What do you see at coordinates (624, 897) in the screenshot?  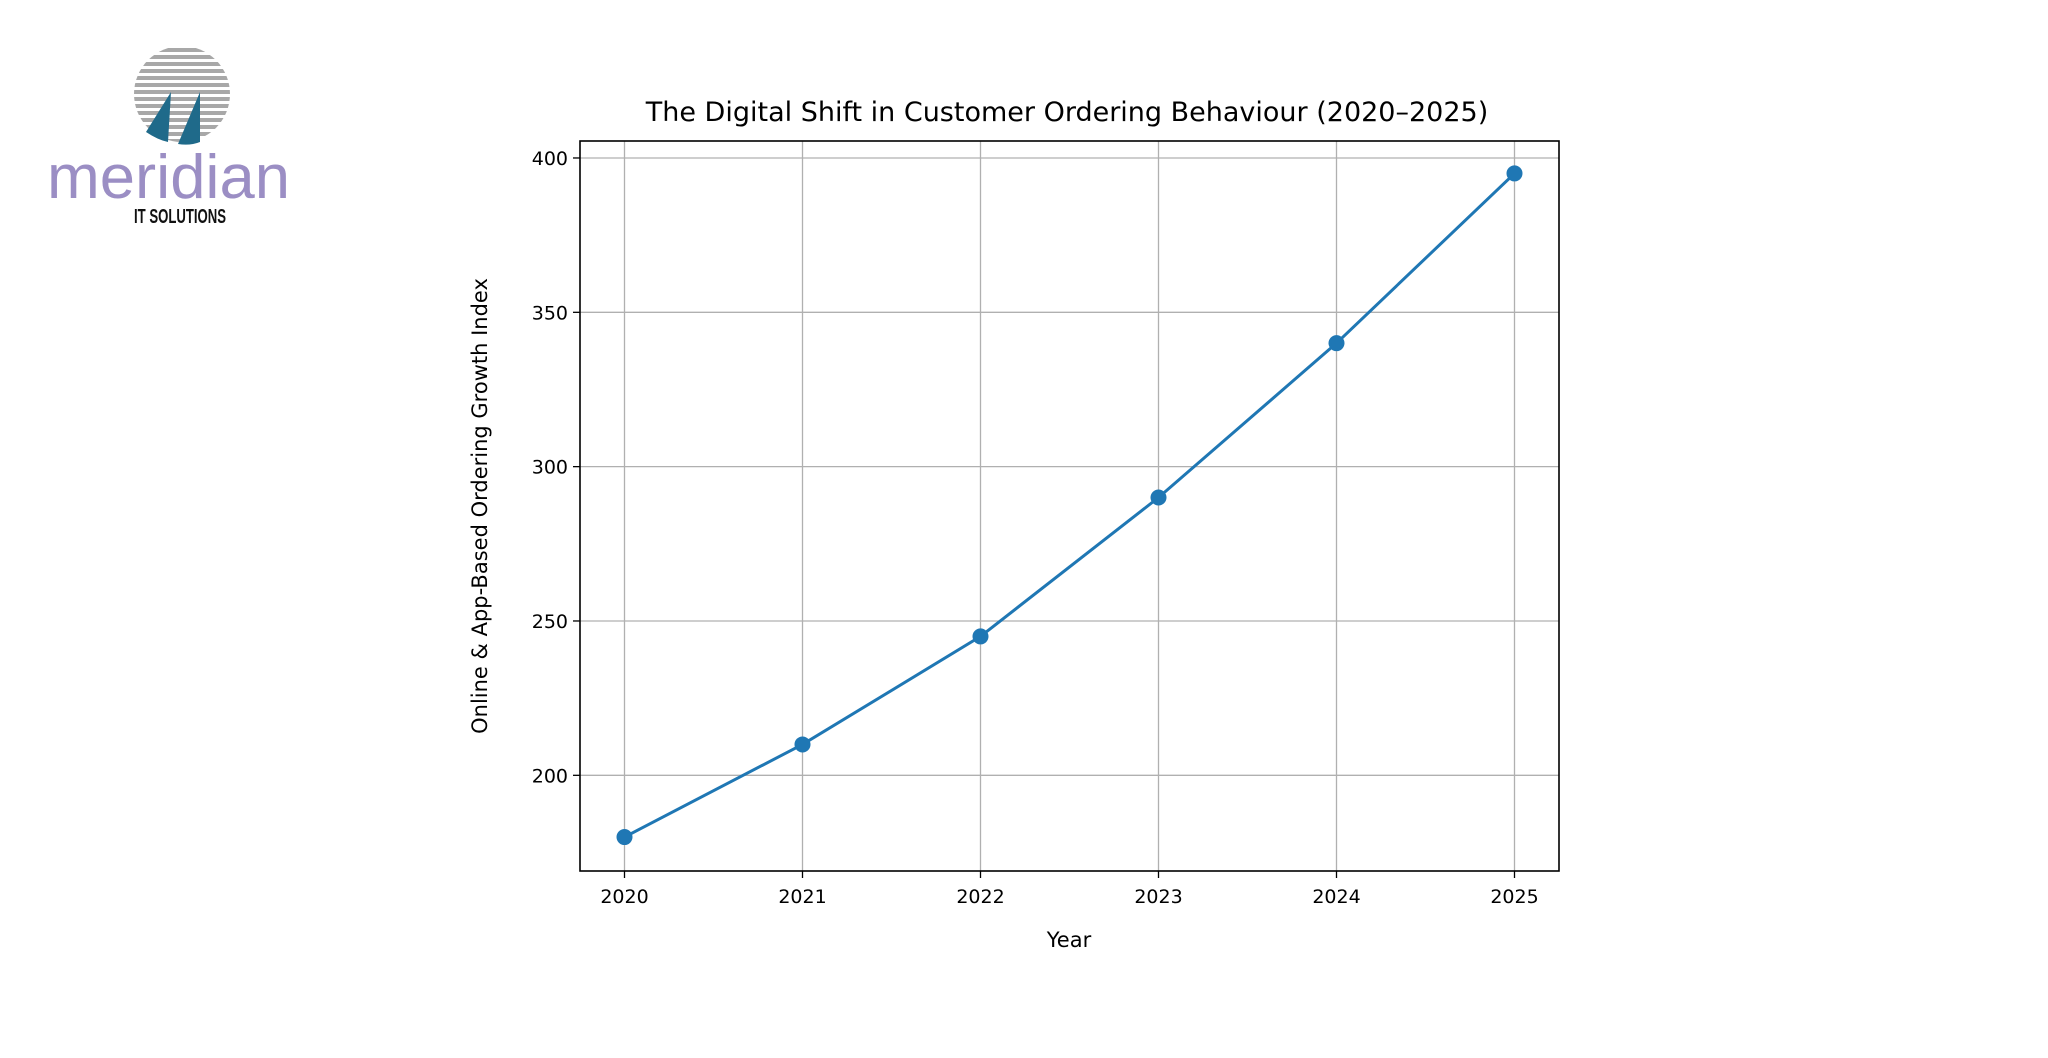 I see `x-tick-label: 2020` at bounding box center [624, 897].